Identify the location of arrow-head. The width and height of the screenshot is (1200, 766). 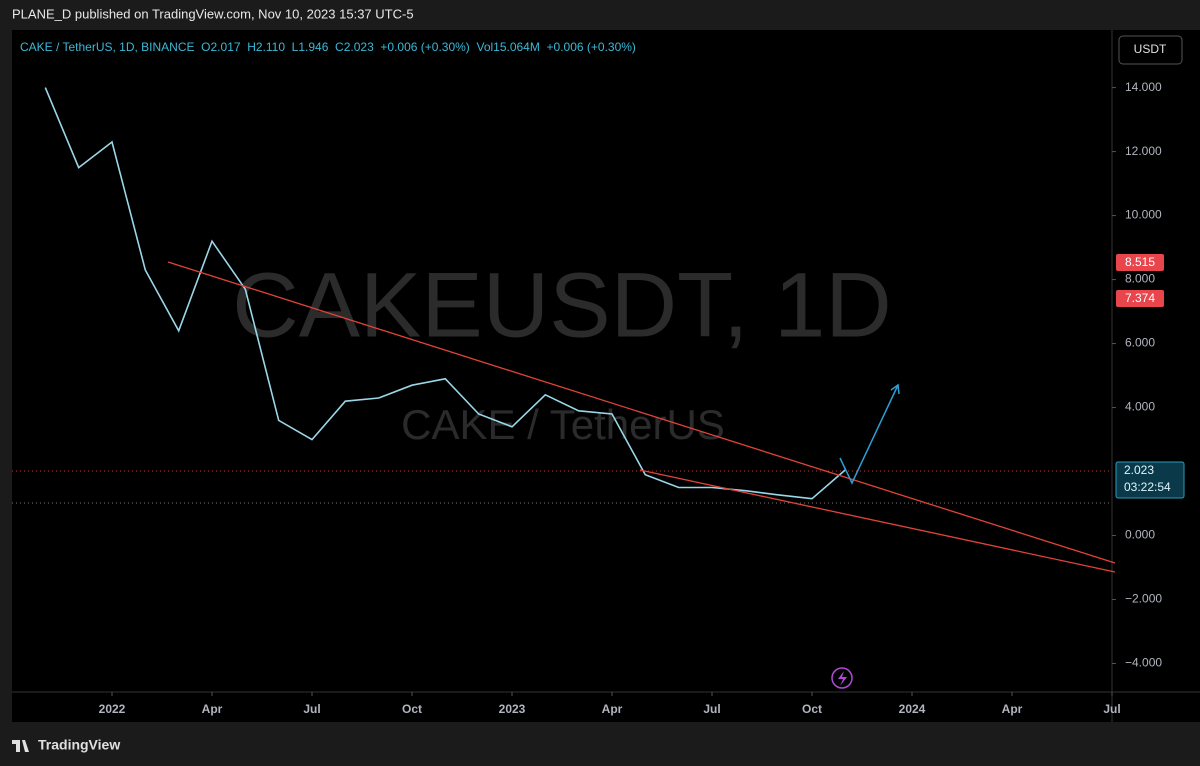
(895, 389).